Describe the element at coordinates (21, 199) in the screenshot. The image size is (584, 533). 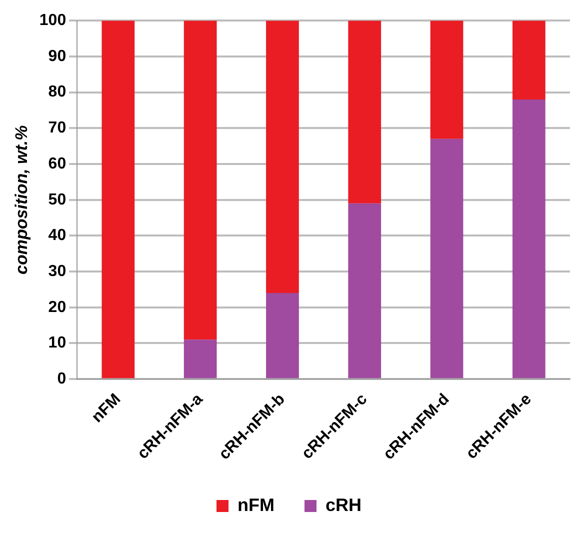
I see `y-axis-title: composition, wt.%` at that location.